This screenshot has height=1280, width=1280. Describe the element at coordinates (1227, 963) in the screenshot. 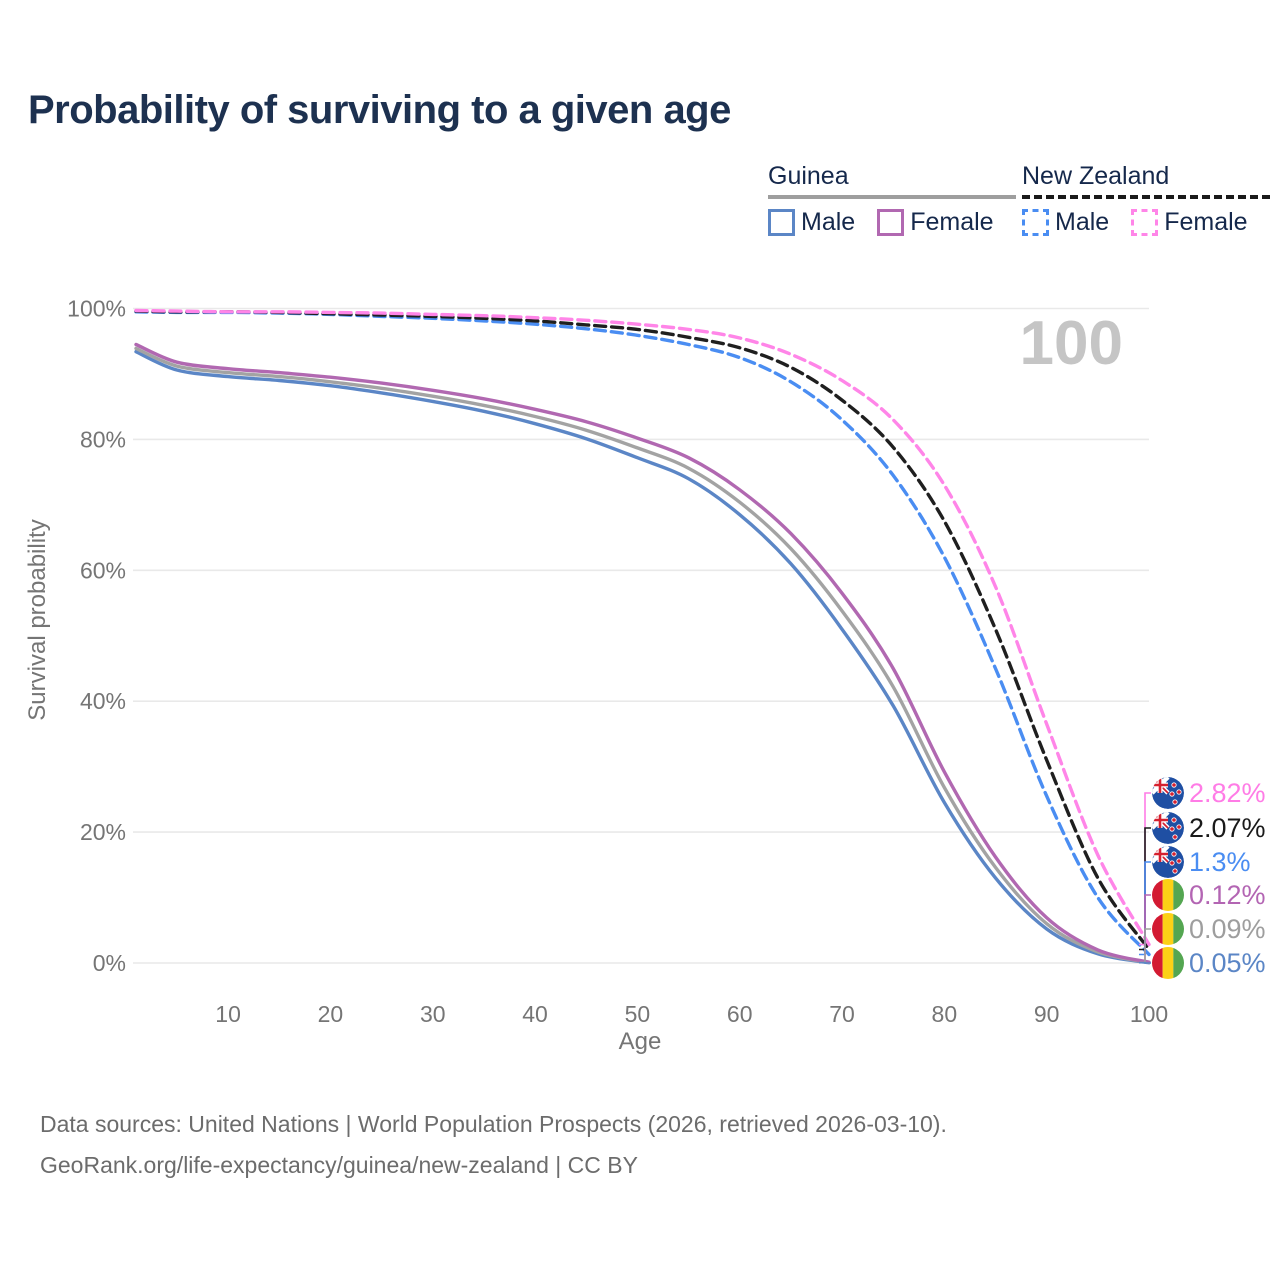

I see `end-value-label: 0.05%` at that location.